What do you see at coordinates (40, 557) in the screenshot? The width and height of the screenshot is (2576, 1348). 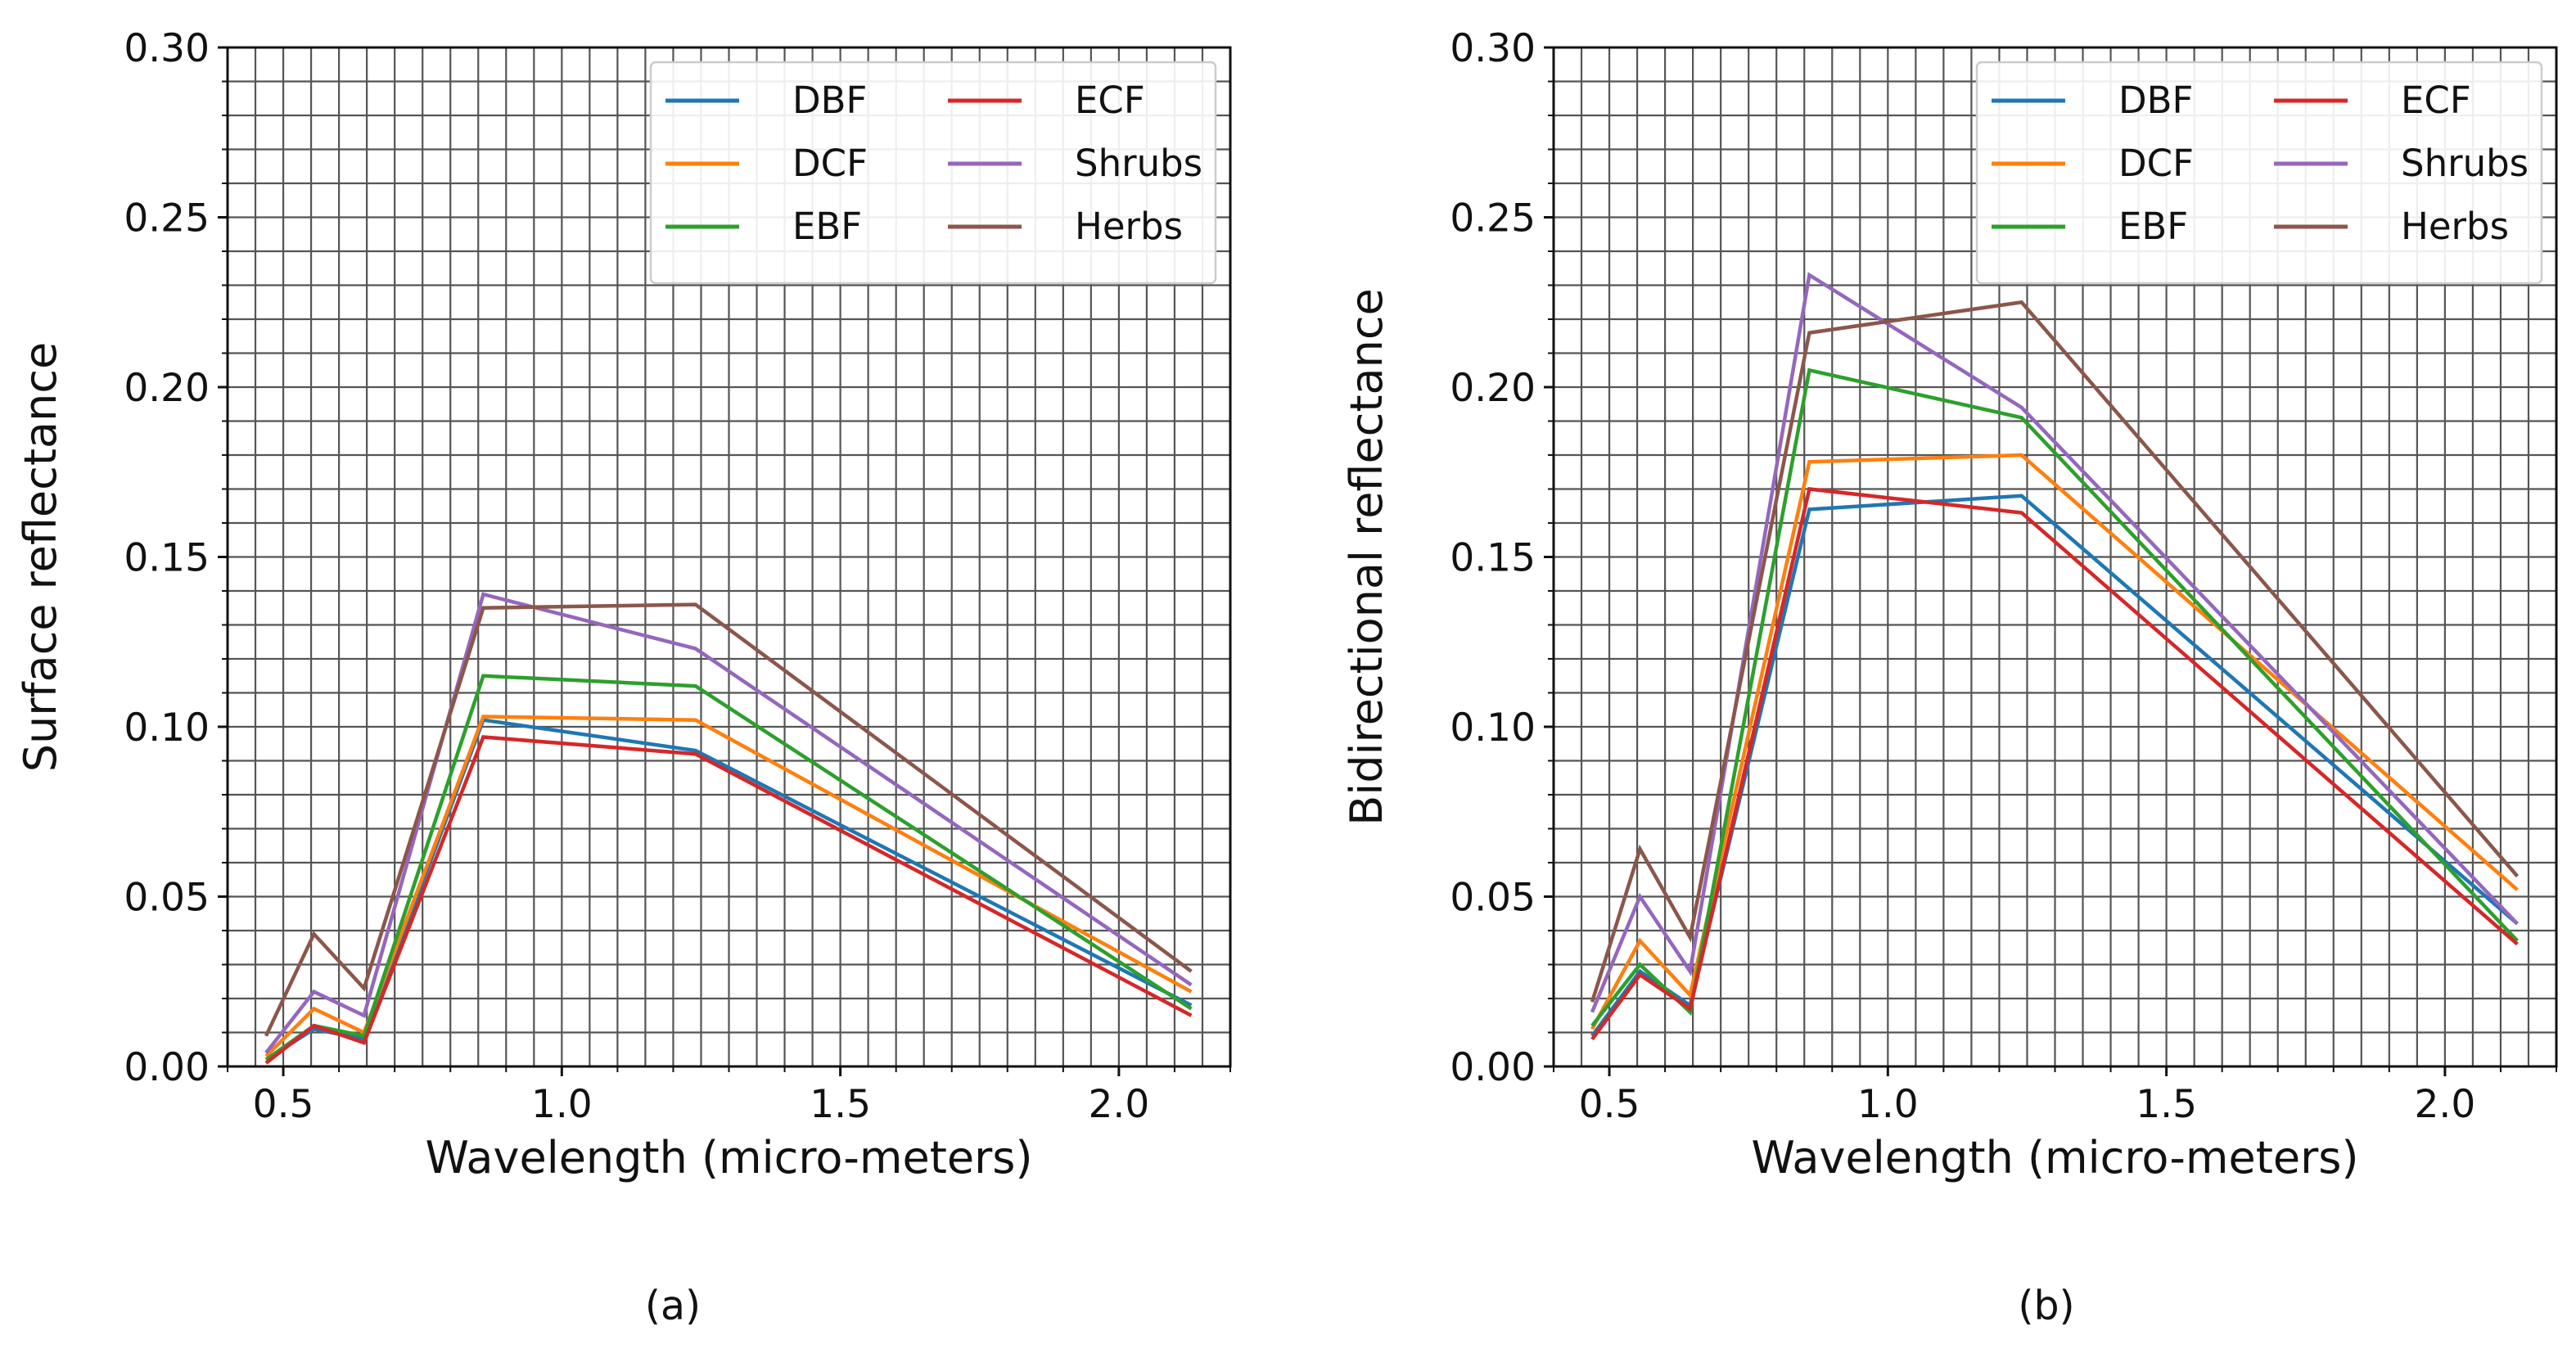 I see `y-axis-label: Surface reflectance` at bounding box center [40, 557].